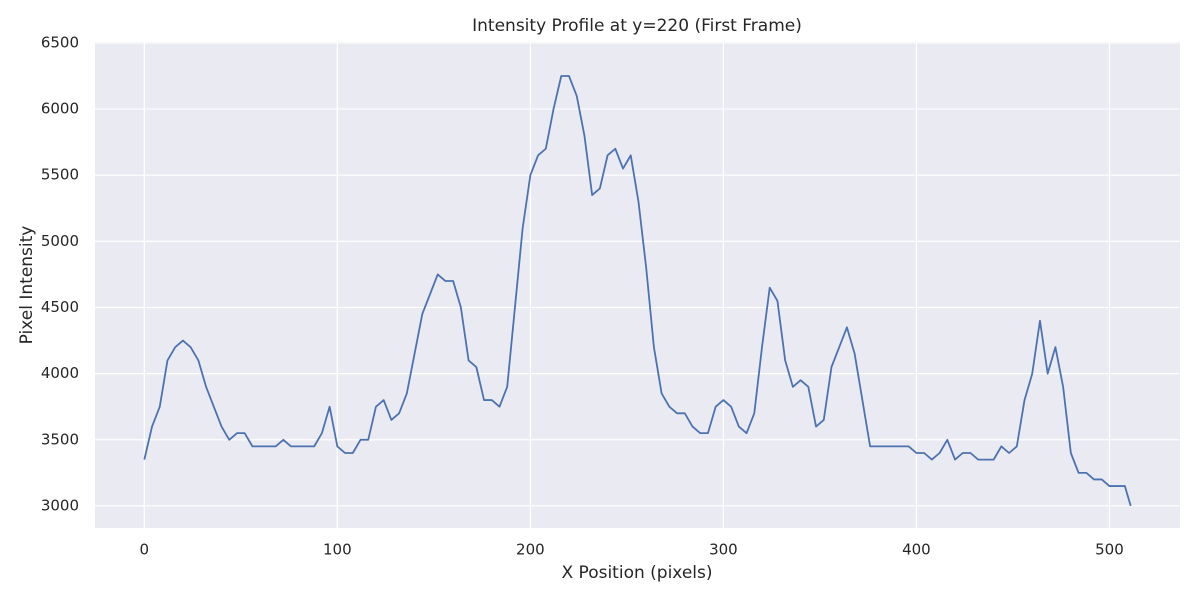 The height and width of the screenshot is (600, 1200). What do you see at coordinates (60, 175) in the screenshot?
I see `y-tick-label: 5500` at bounding box center [60, 175].